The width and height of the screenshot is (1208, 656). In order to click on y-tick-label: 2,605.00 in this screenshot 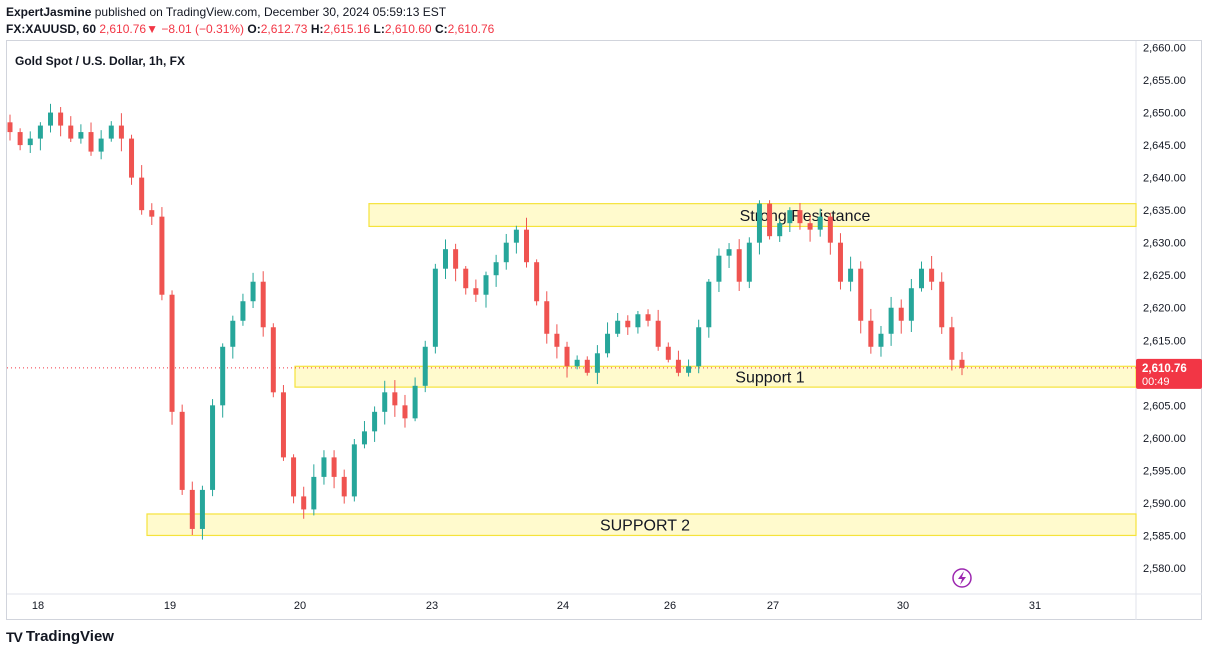, I will do `click(1164, 406)`.